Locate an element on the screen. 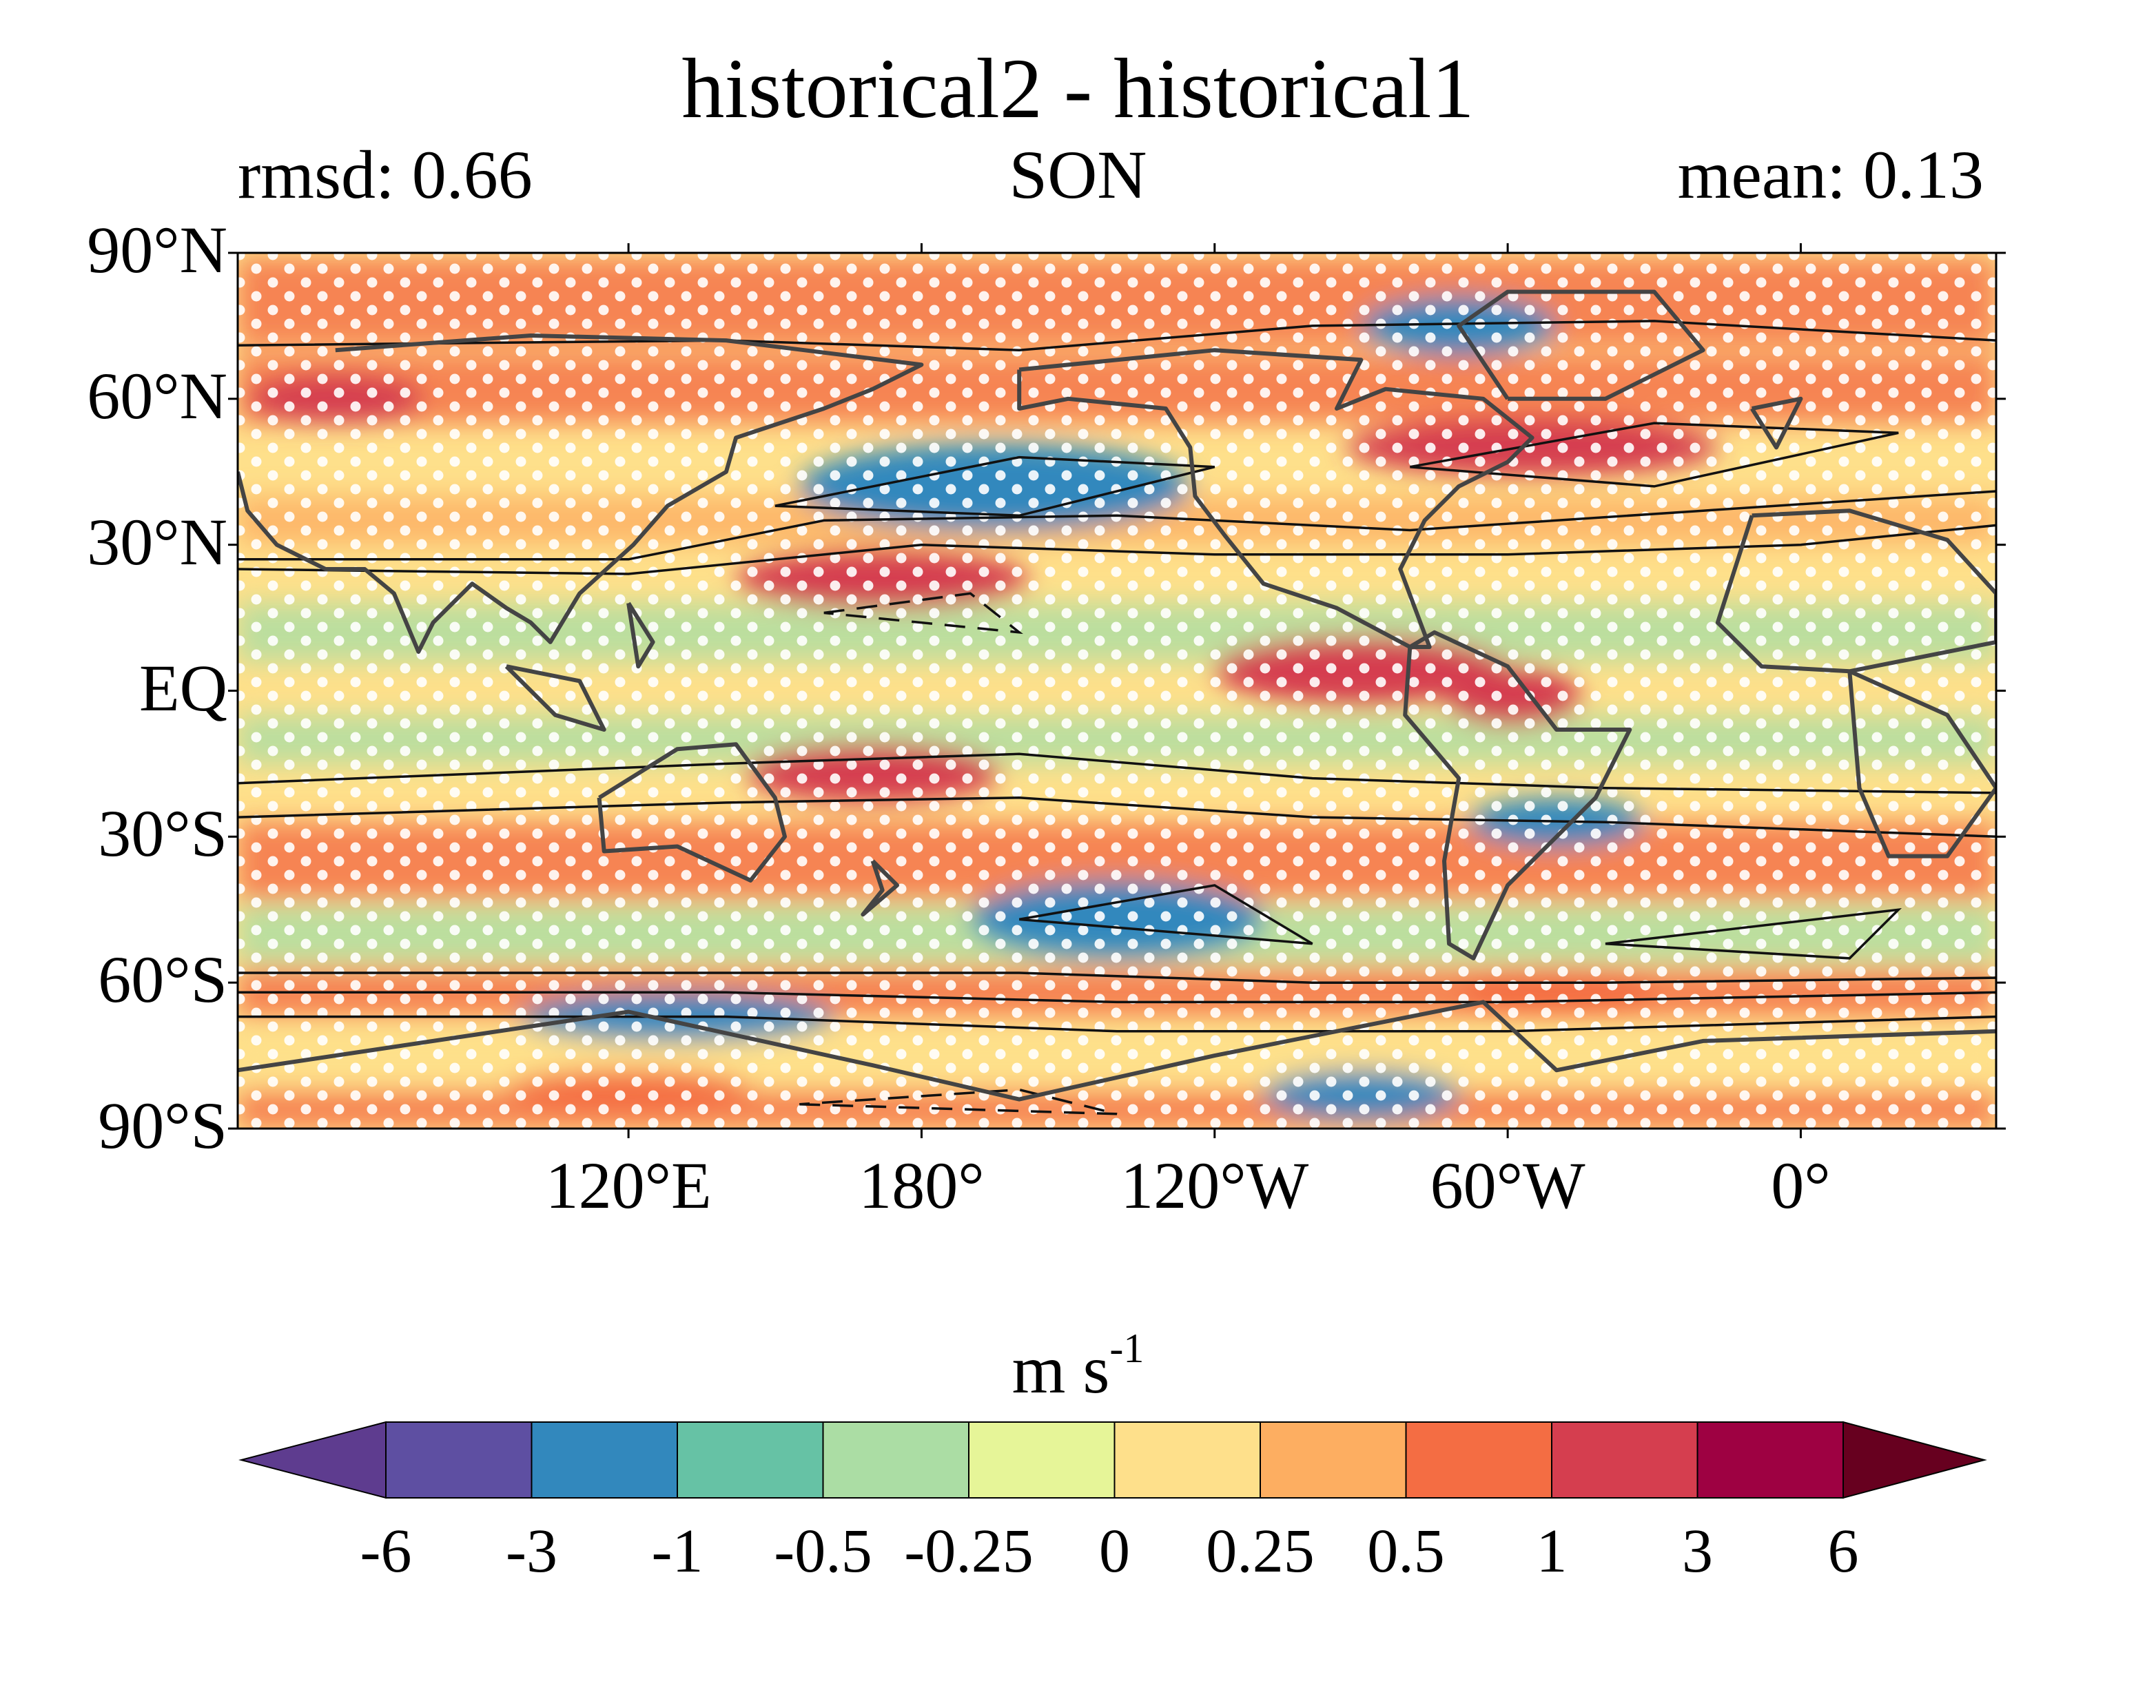  lon-label: 180° is located at coordinates (922, 1185).